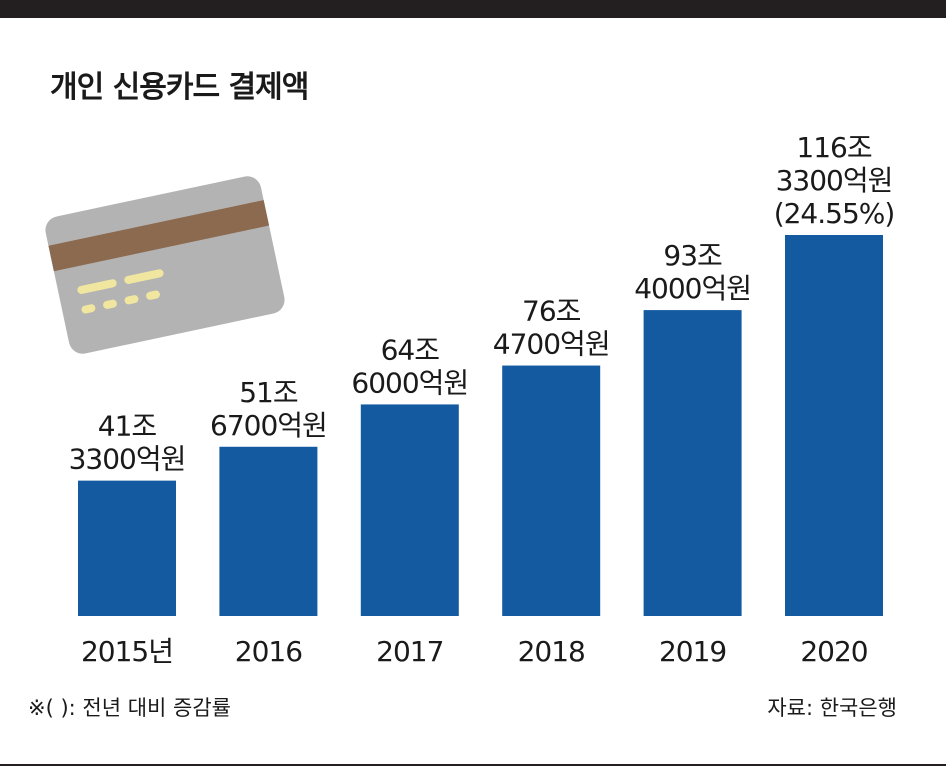 This screenshot has height=769, width=946. I want to click on bottom-border, so click(473, 765).